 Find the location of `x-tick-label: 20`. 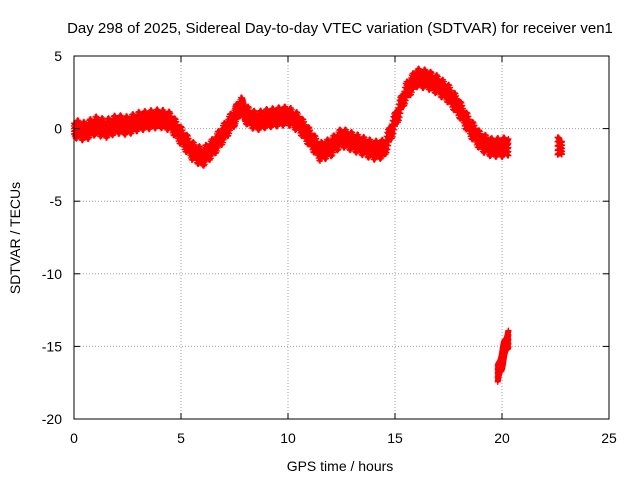

x-tick-label: 20 is located at coordinates (502, 438).